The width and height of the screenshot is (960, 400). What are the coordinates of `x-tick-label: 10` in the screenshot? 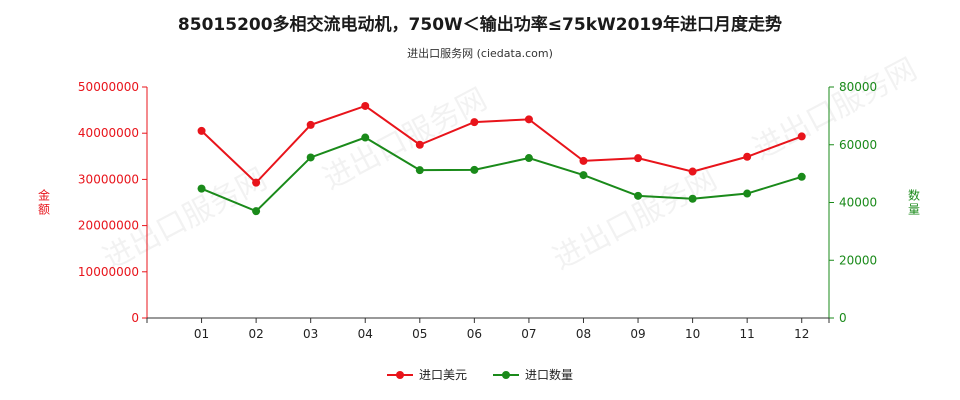 It's located at (692, 334).